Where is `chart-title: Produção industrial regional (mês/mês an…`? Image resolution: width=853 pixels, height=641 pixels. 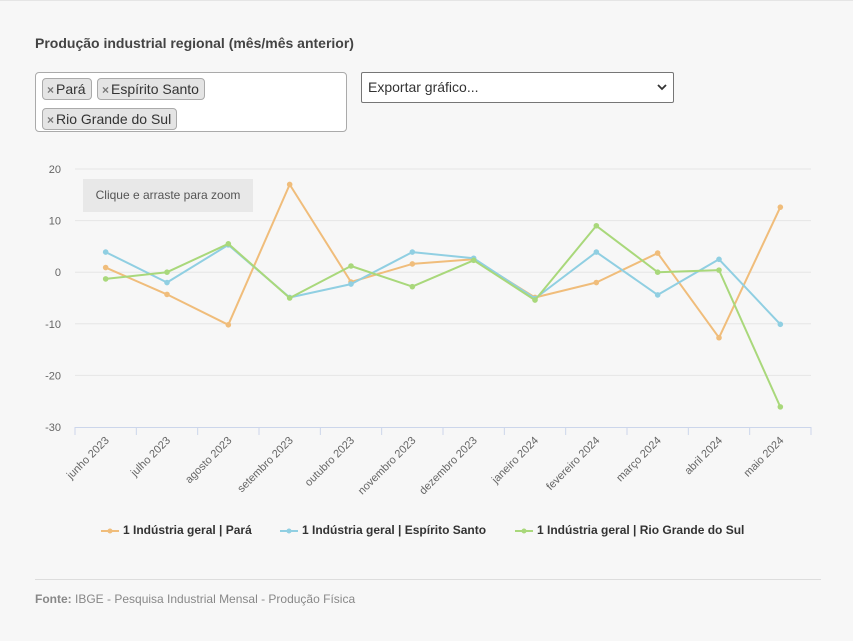 chart-title: Produção industrial regional (mês/mês an… is located at coordinates (194, 43).